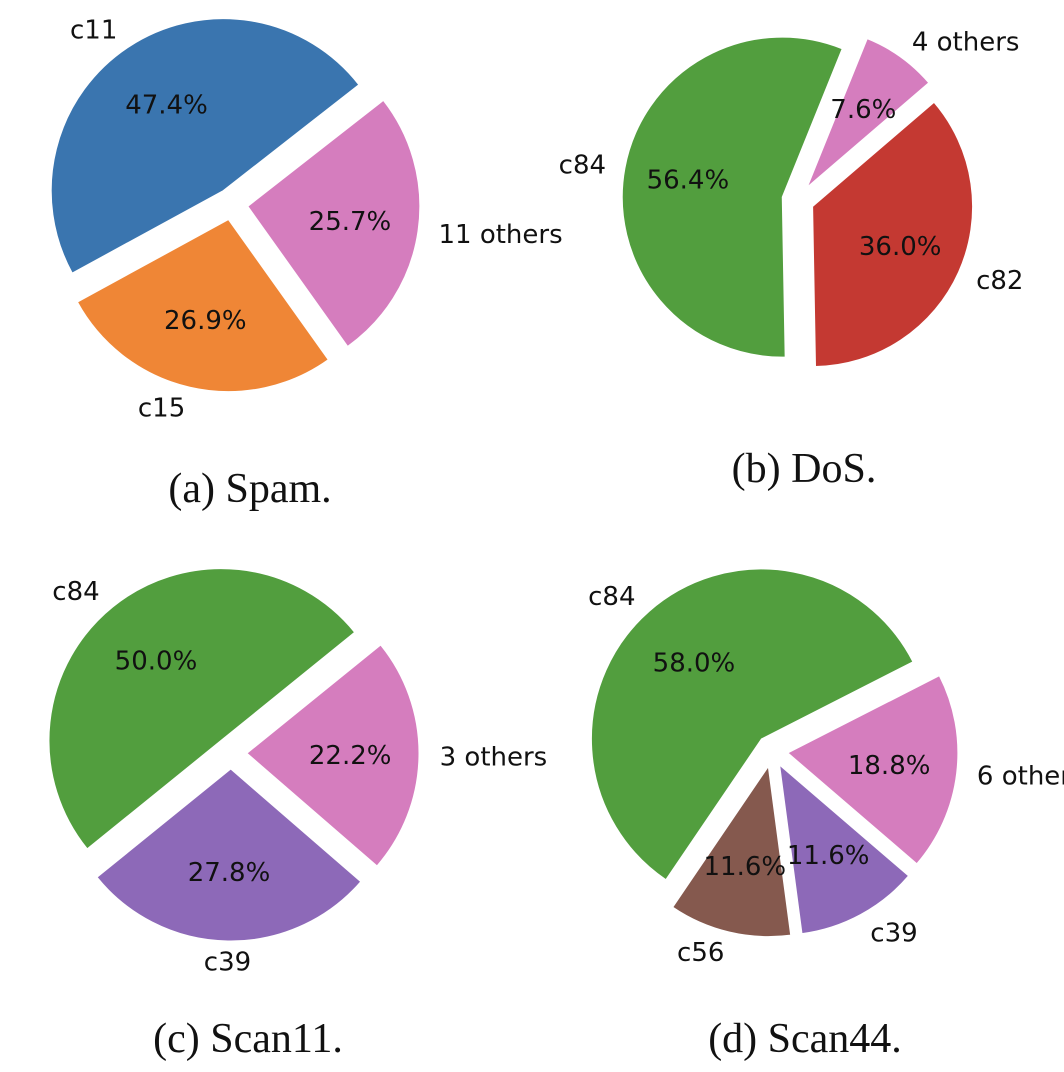 The image size is (1064, 1072). Describe the element at coordinates (900, 247) in the screenshot. I see `pct-label-c82: 36.0%` at that location.